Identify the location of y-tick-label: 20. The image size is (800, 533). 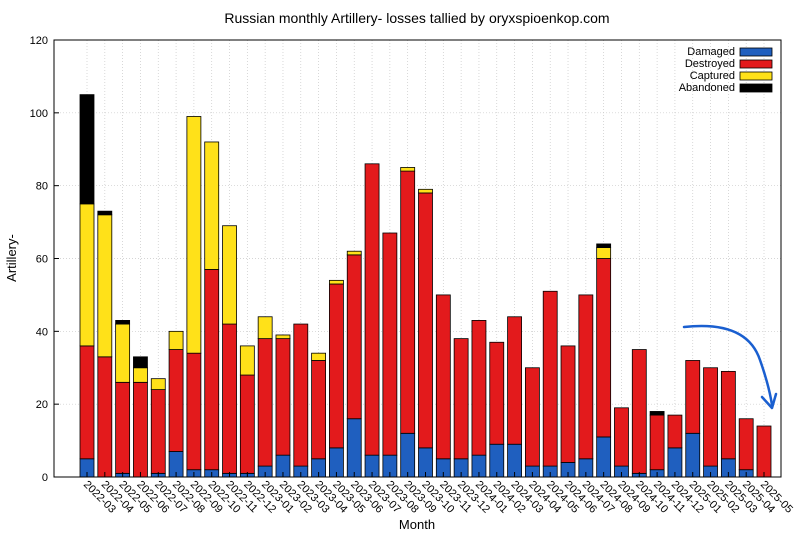
(42, 405).